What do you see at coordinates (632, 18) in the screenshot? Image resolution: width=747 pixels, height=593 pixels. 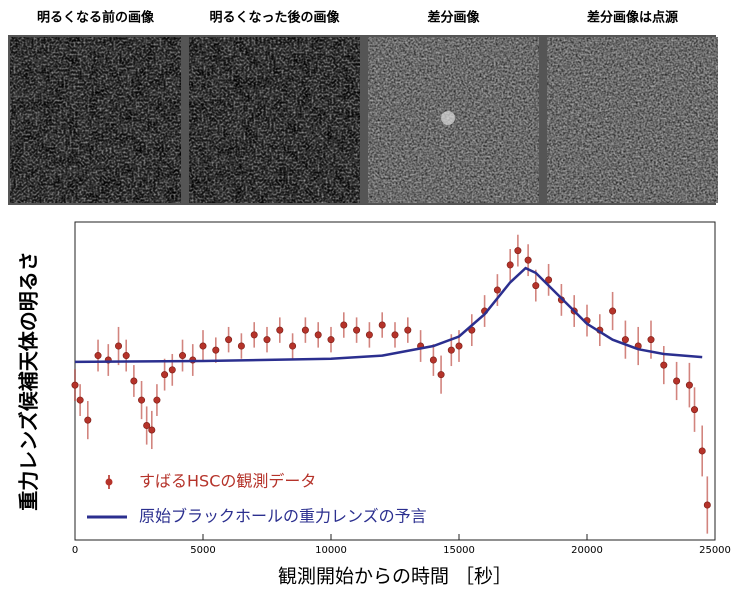 I see `panel-label: 差分画像は点源` at bounding box center [632, 18].